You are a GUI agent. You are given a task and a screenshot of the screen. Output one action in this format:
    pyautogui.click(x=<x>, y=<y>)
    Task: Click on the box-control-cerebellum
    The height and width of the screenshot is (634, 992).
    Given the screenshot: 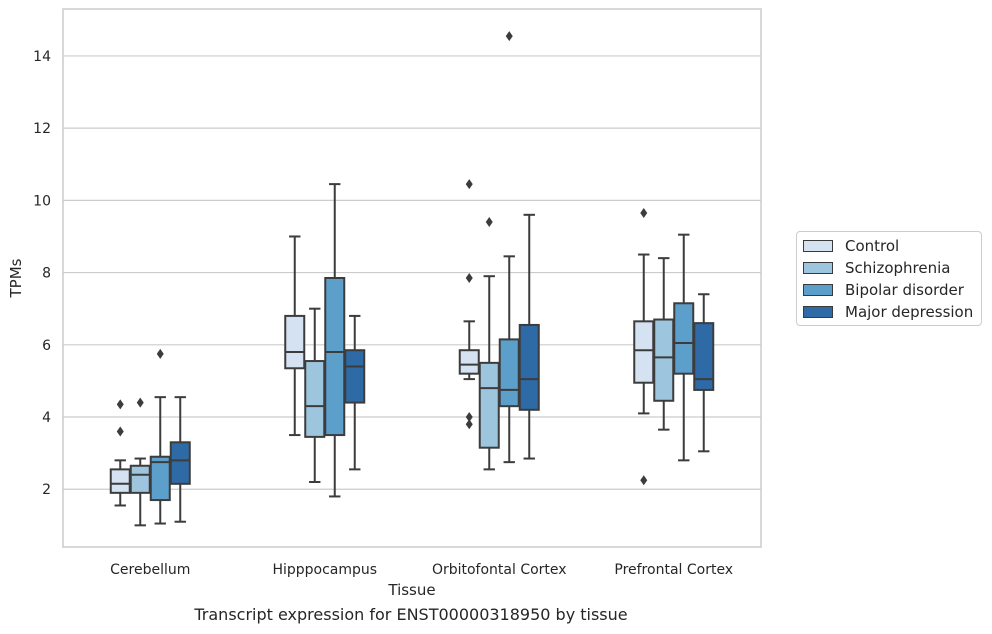 What is the action you would take?
    pyautogui.click(x=120, y=453)
    